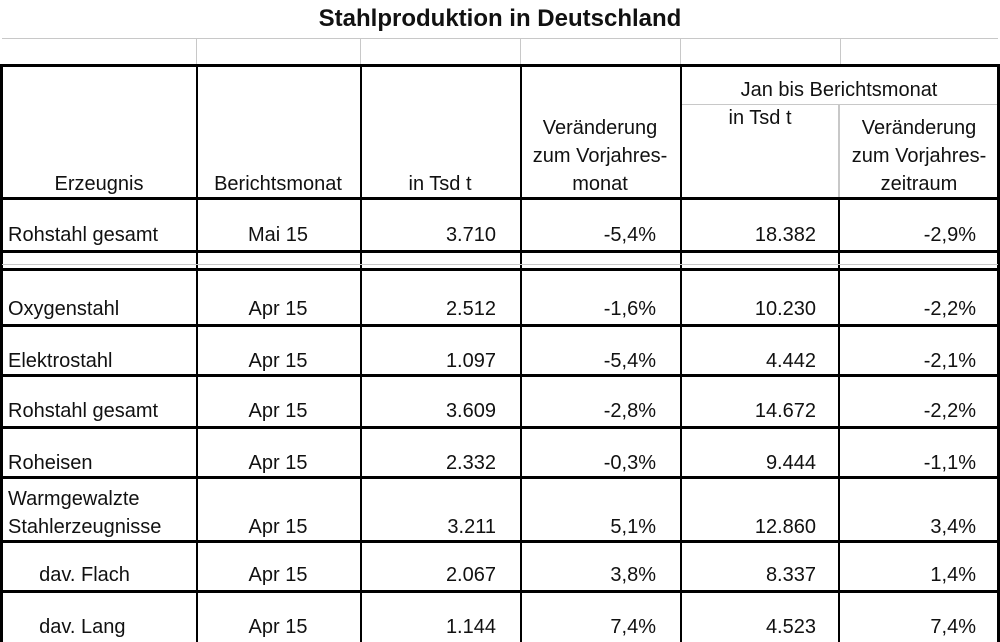 This screenshot has height=642, width=1000. What do you see at coordinates (278, 309) in the screenshot?
I see `table-row-0-monat: Apr 15` at bounding box center [278, 309].